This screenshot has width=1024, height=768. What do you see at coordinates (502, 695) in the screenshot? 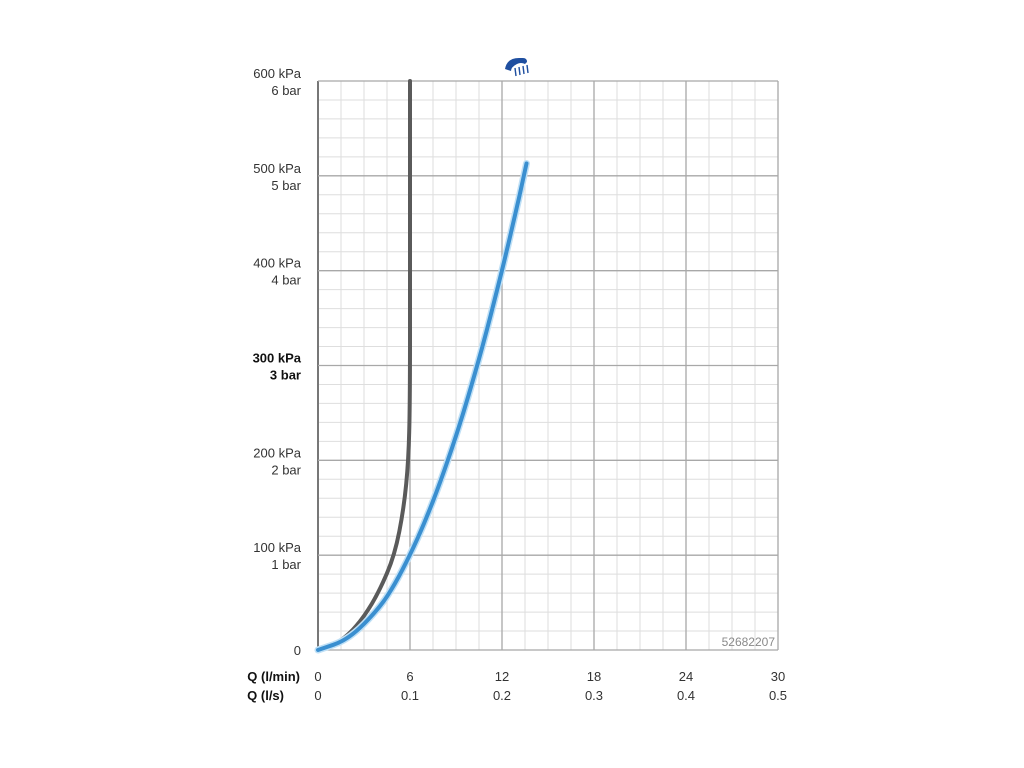
I see `x-tick-label-ls: 0.2` at bounding box center [502, 695].